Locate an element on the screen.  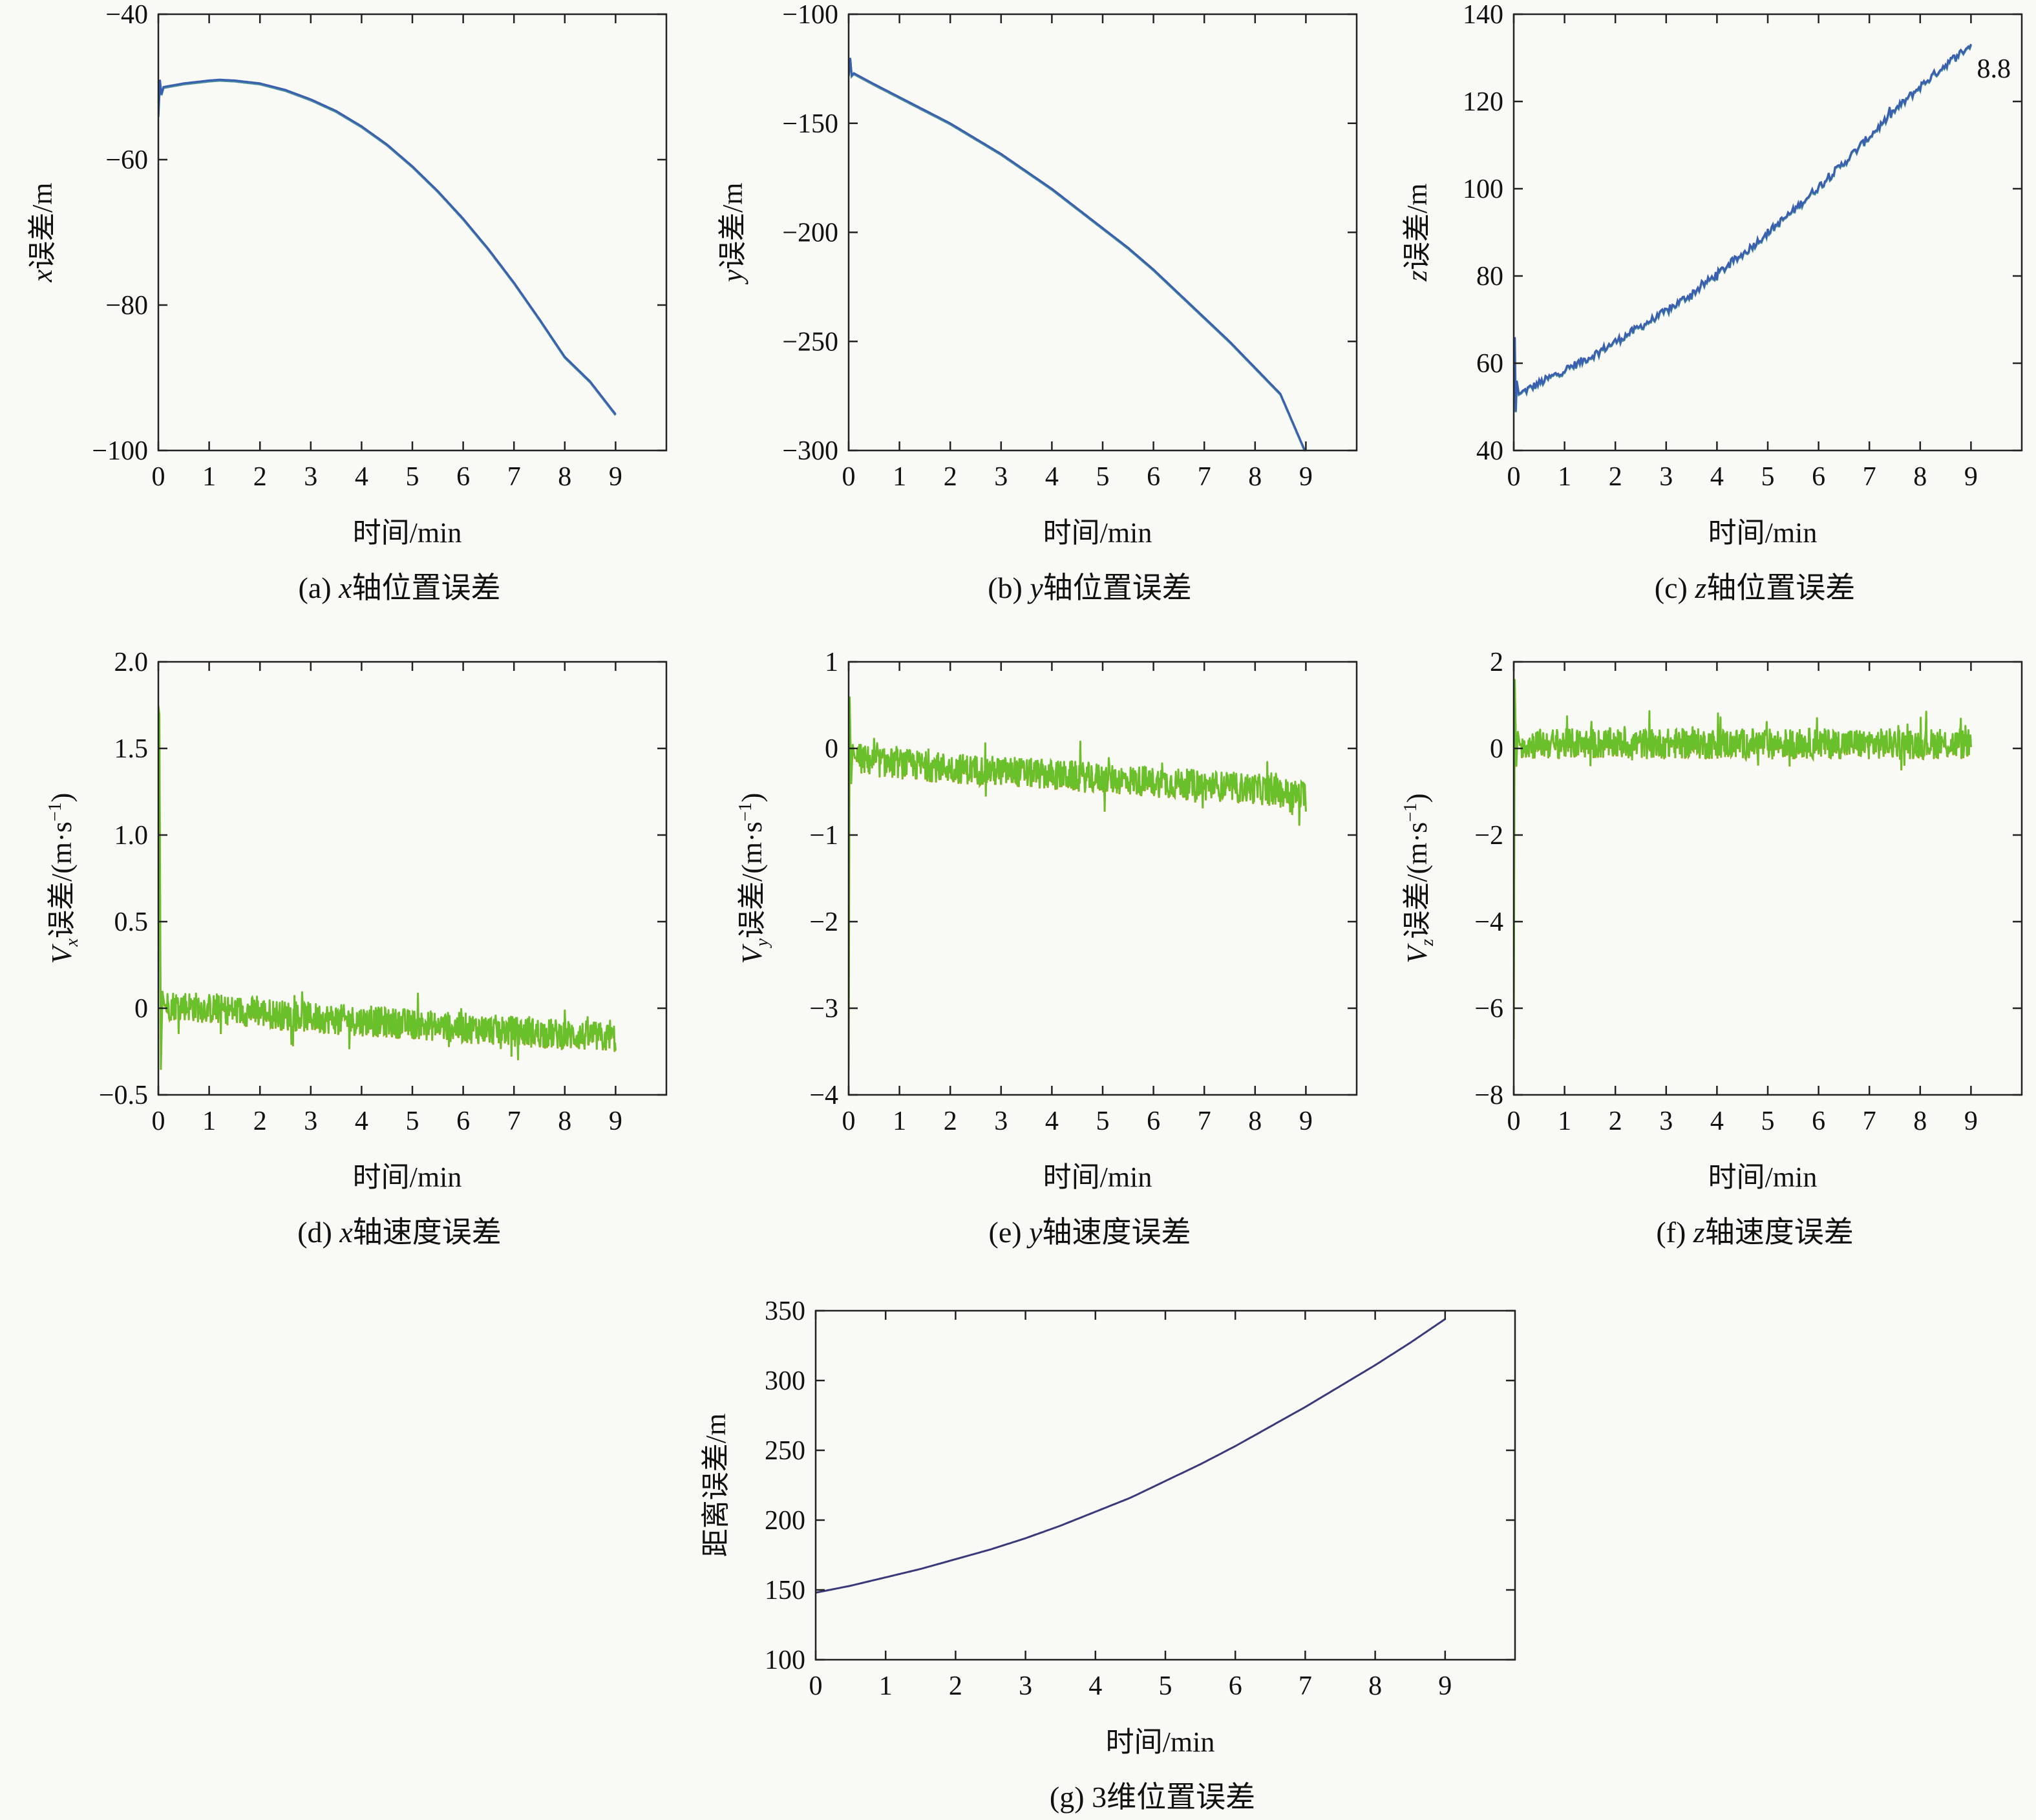
y-tick-label: 350 is located at coordinates (785, 1311).